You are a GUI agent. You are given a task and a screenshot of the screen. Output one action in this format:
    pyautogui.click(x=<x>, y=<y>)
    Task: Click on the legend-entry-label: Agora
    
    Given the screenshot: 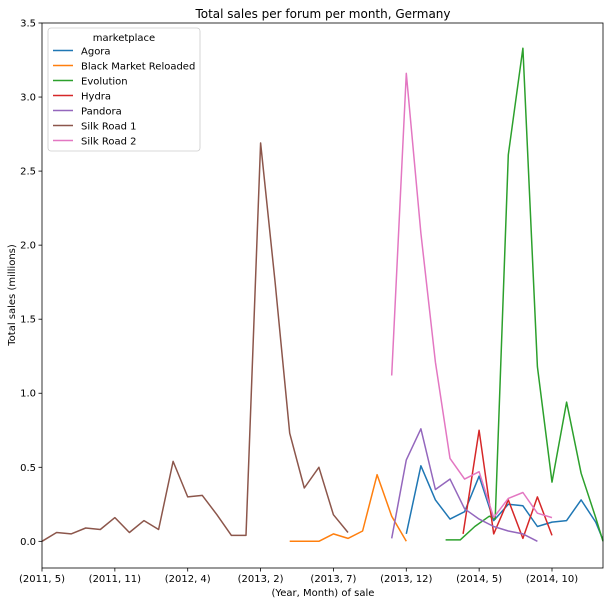 What is the action you would take?
    pyautogui.click(x=96, y=52)
    